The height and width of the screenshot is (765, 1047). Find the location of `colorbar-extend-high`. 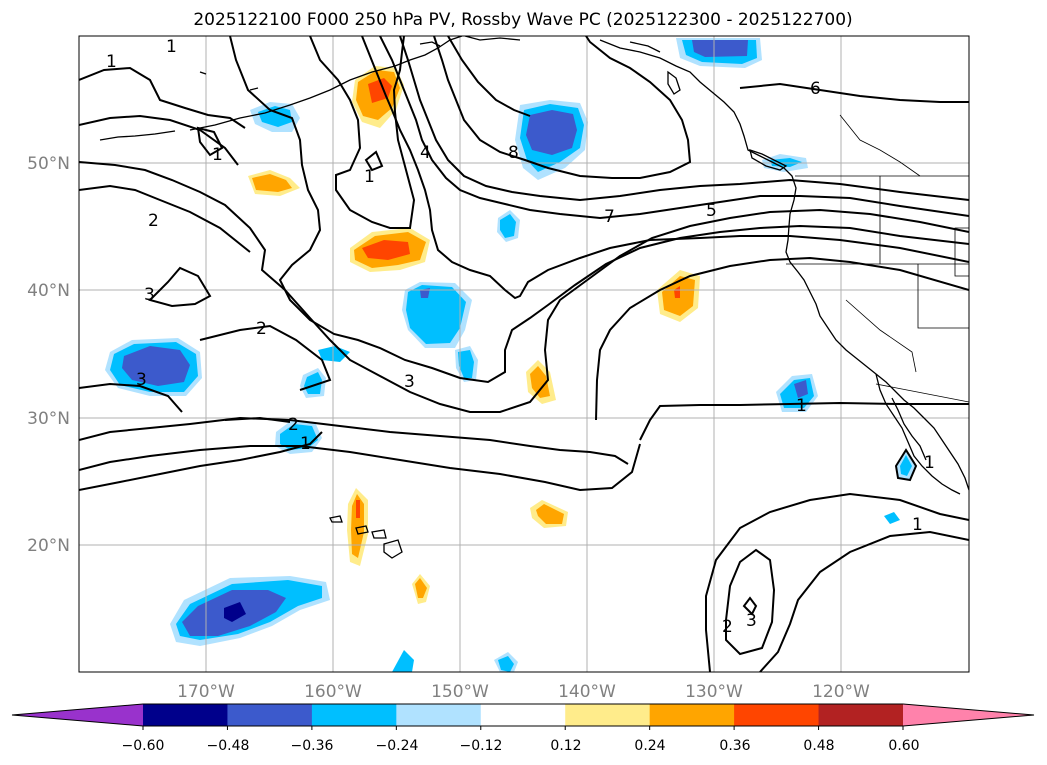

colorbar-extend-high is located at coordinates (968, 715).